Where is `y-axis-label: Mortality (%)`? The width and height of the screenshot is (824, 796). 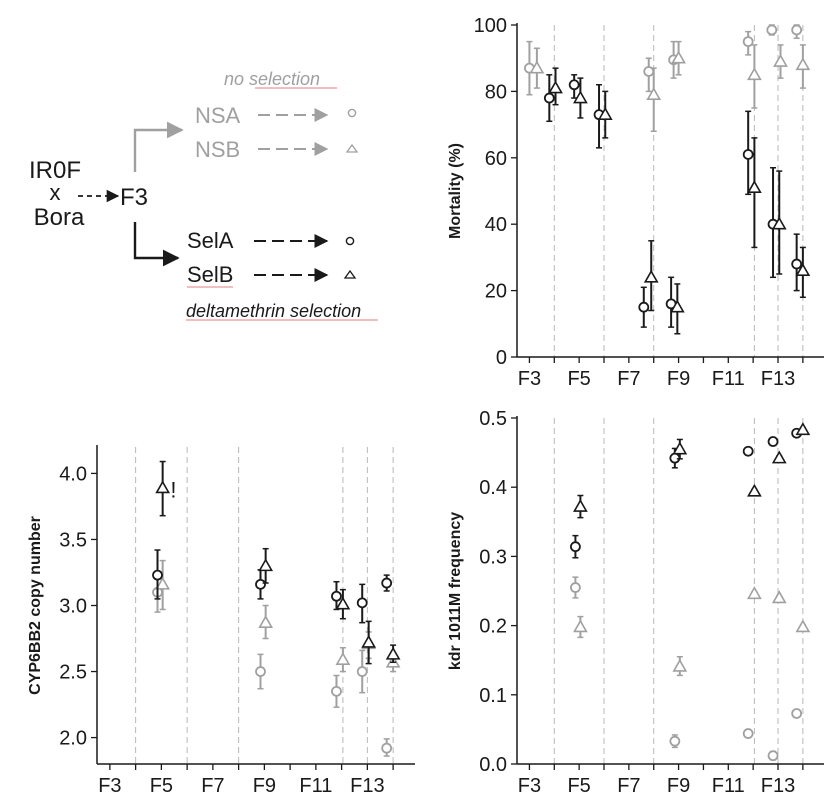
y-axis-label: Mortality (%) is located at coordinates (455, 191).